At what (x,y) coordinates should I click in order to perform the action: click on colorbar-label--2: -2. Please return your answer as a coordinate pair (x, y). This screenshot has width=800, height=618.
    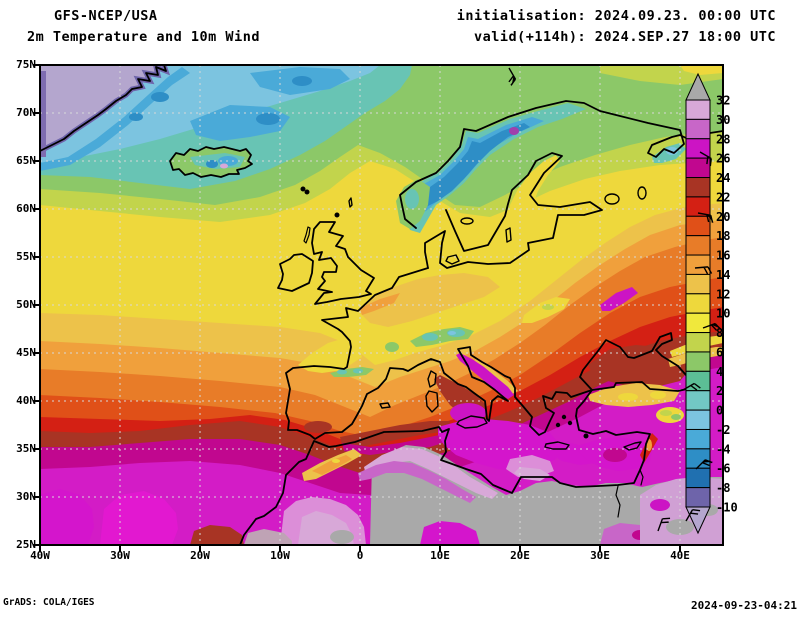
    Looking at the image, I should click on (723, 430).